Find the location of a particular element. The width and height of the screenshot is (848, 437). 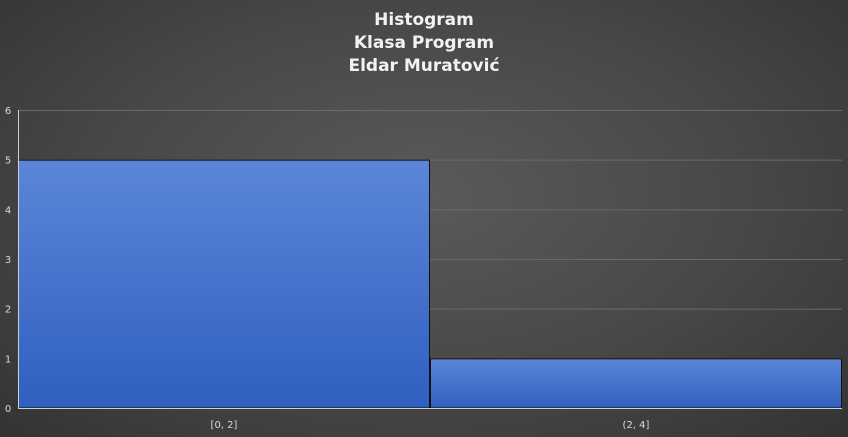

y-tick-label-6: 6 is located at coordinates (8, 111).